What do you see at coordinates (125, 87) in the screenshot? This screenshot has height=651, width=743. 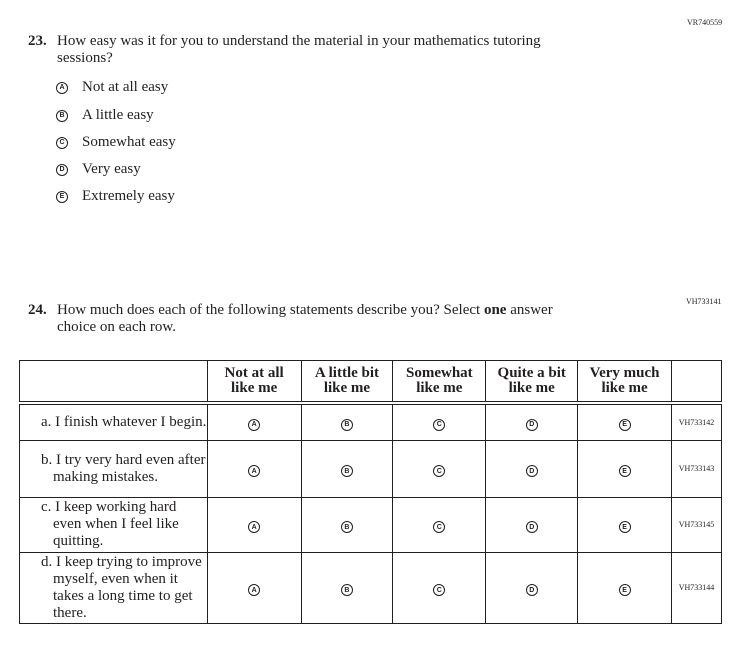 I see `option-label: Not at all easy` at bounding box center [125, 87].